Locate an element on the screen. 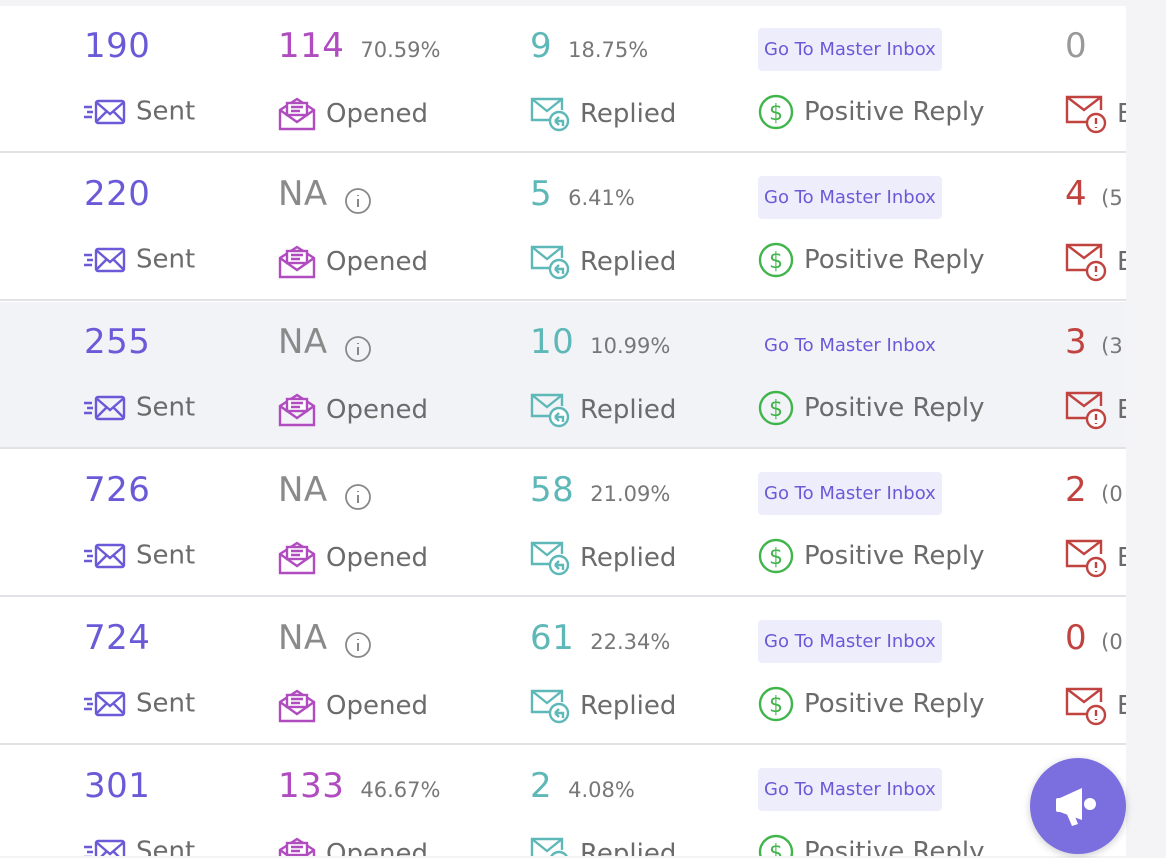 Image resolution: width=1166 pixels, height=858 pixels. megaphone-icon is located at coordinates (1076, 807).